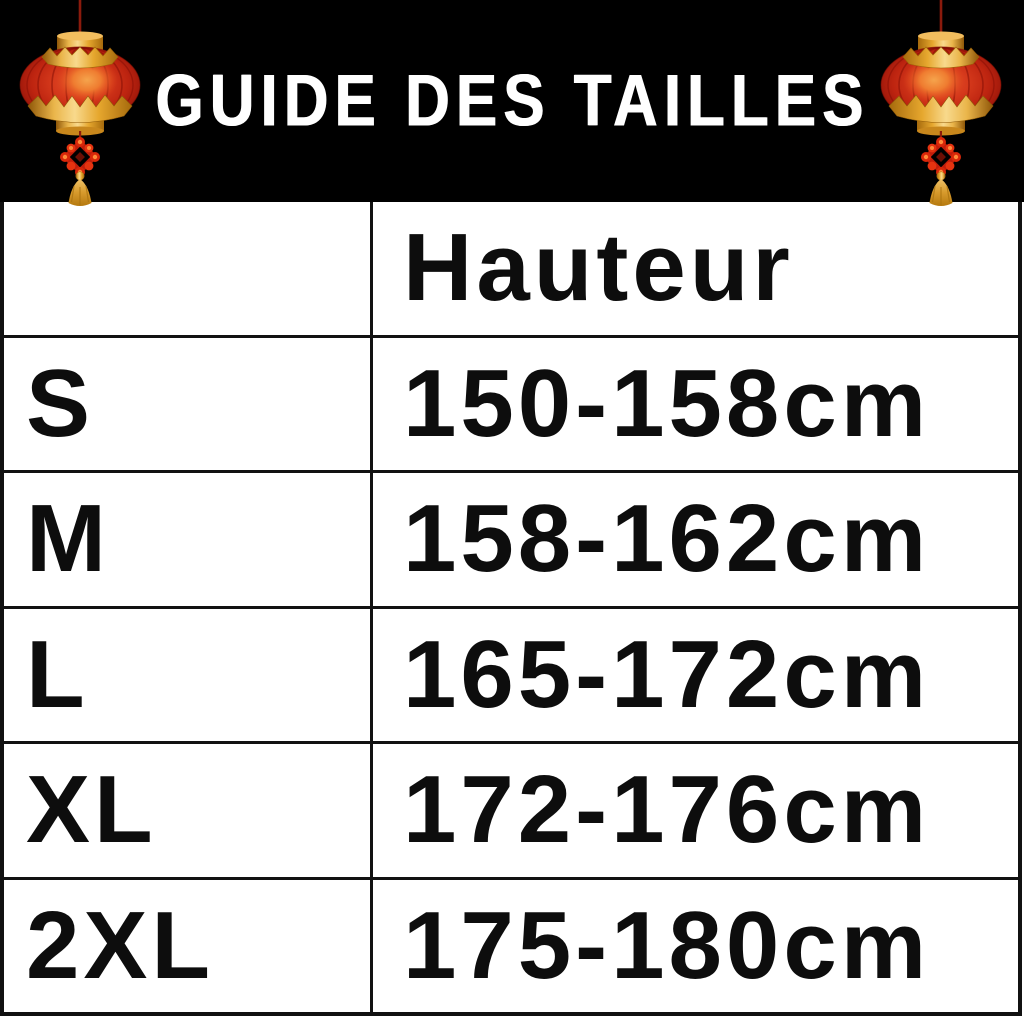 The height and width of the screenshot is (1024, 1024). Describe the element at coordinates (695, 945) in the screenshot. I see `height-cell: 175-180cm` at that location.